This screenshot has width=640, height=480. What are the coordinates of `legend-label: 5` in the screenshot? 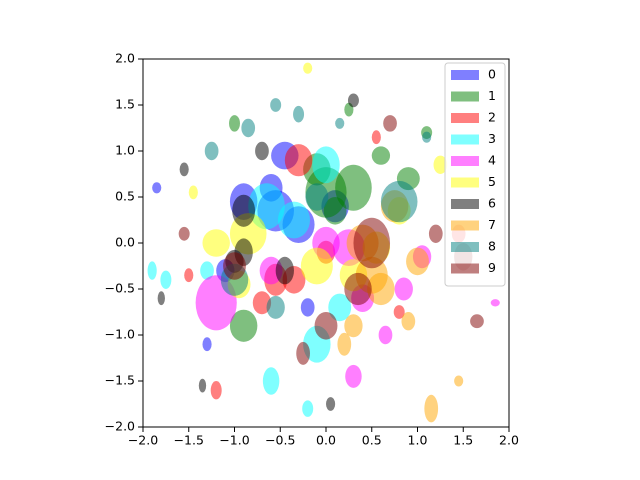 It's located at (492, 181).